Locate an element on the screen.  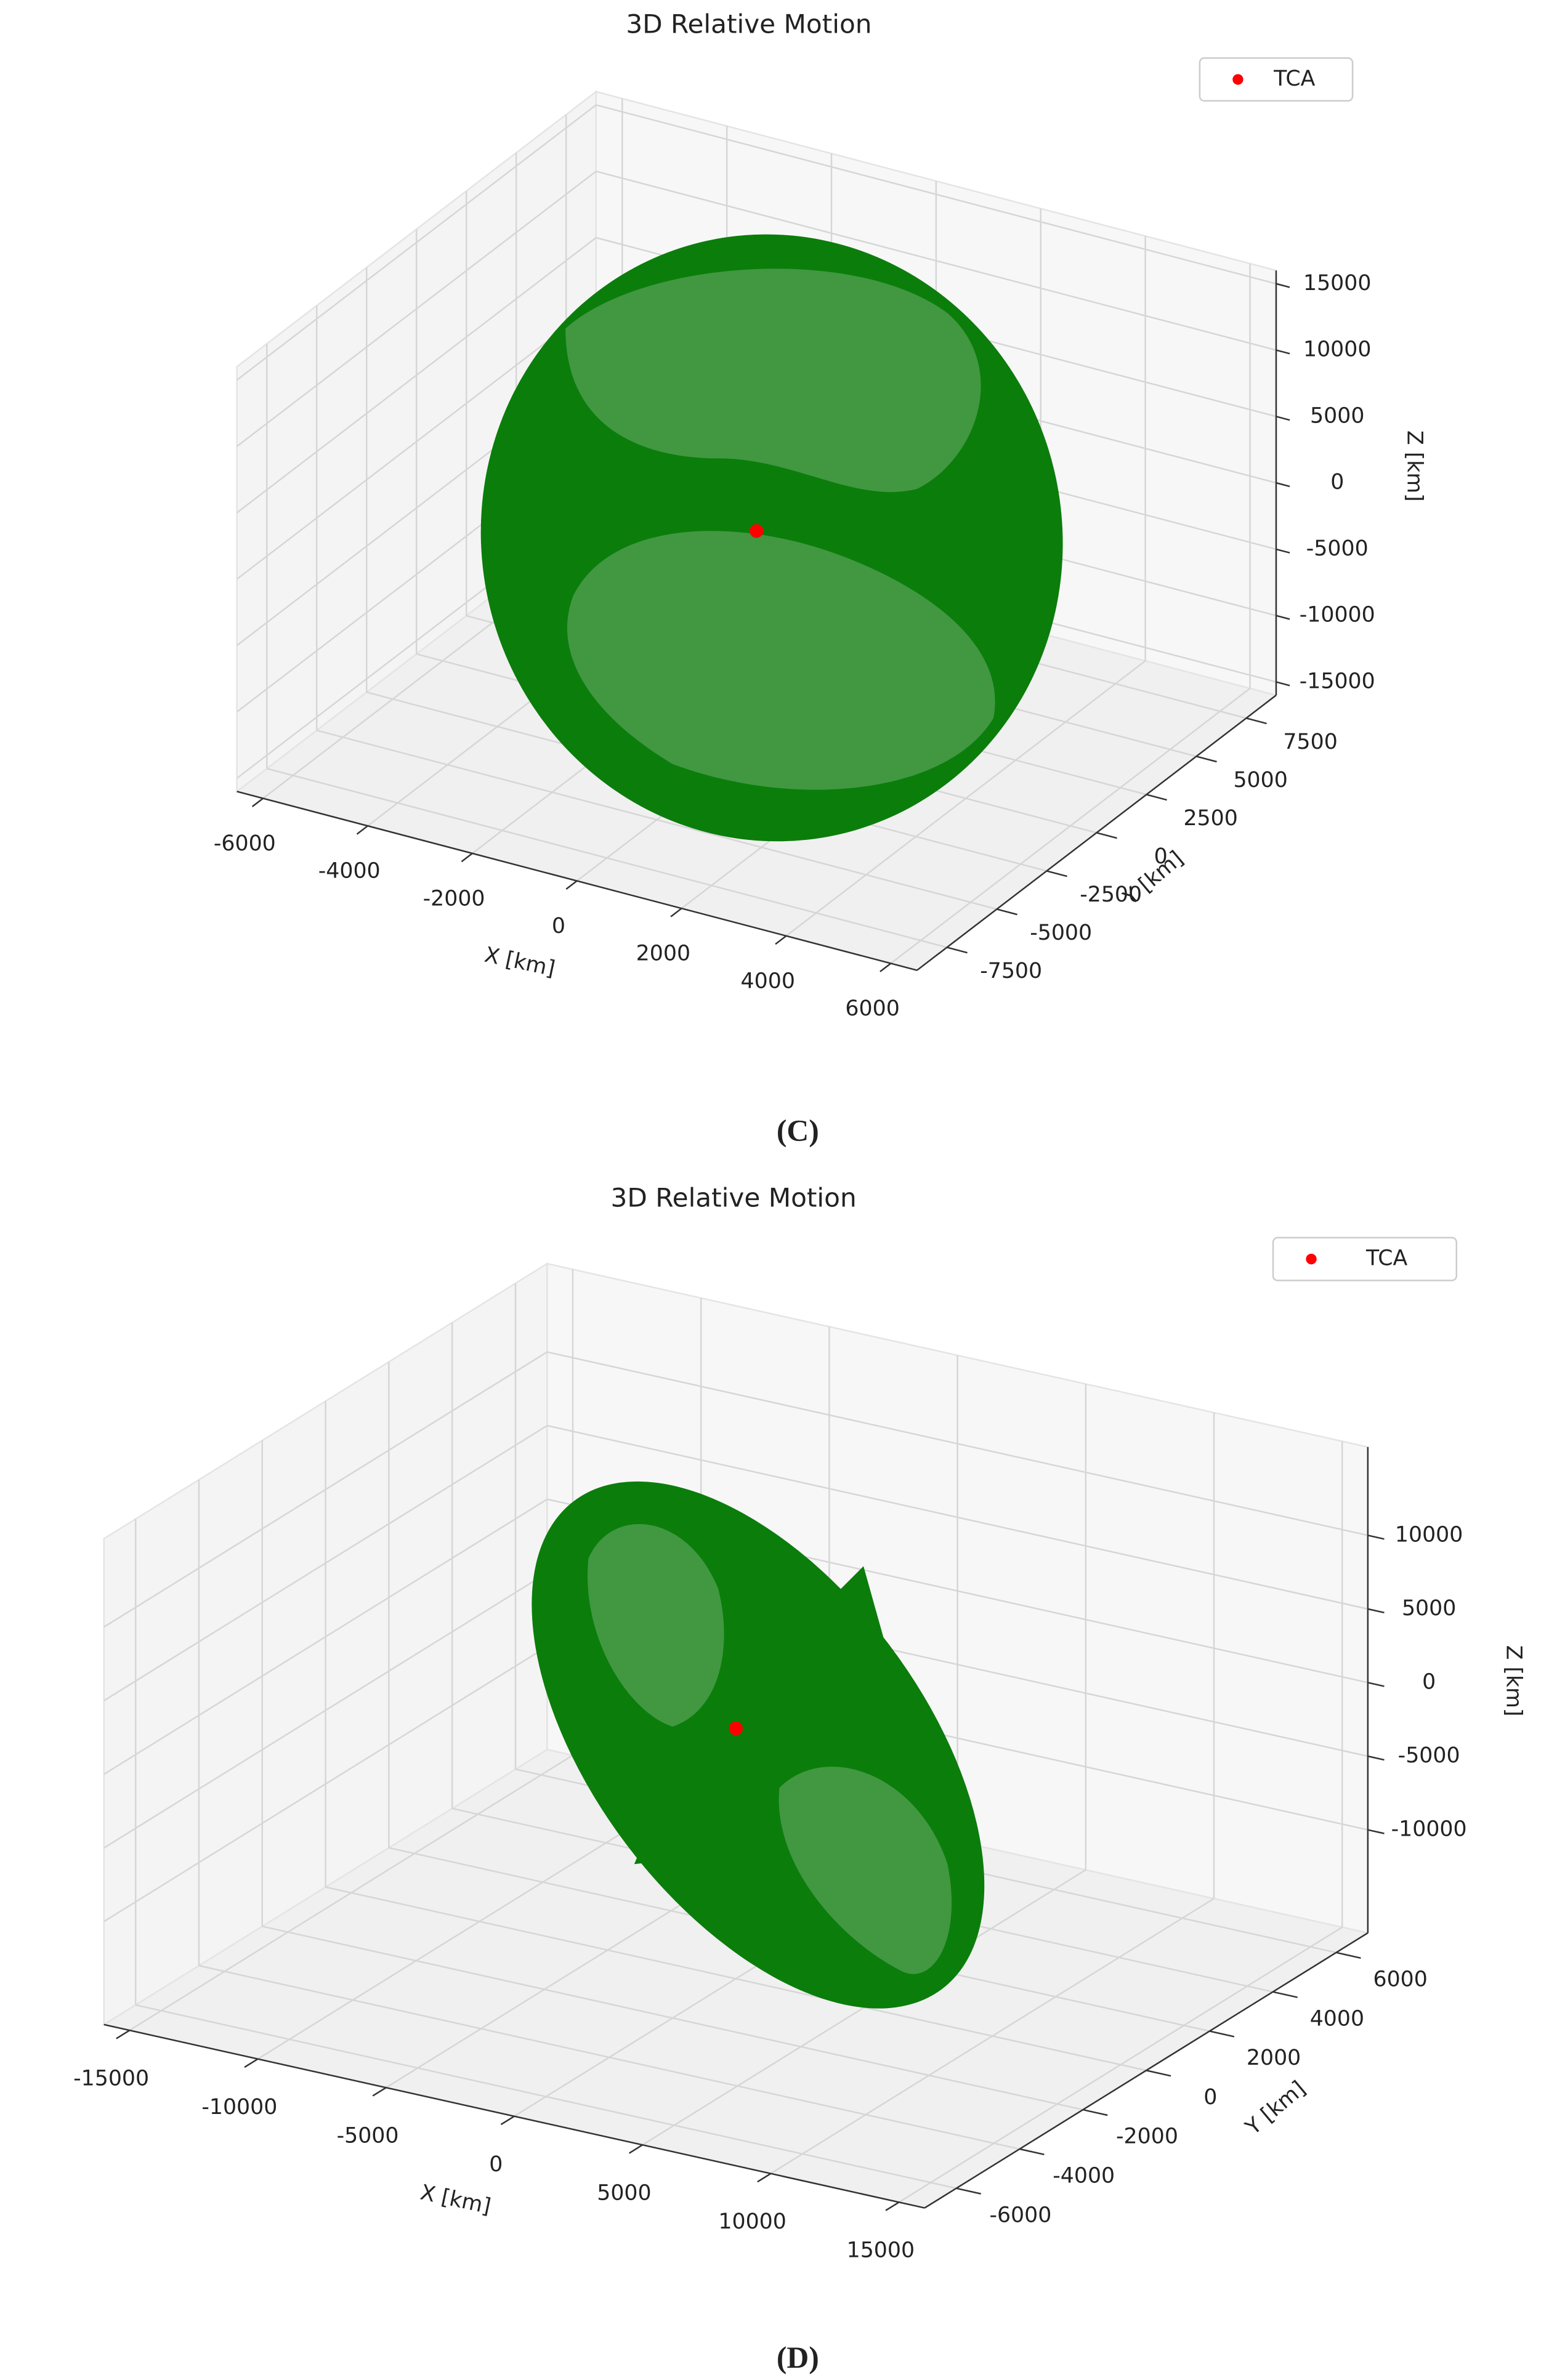
z-tick-label: 15000 is located at coordinates (1337, 283).